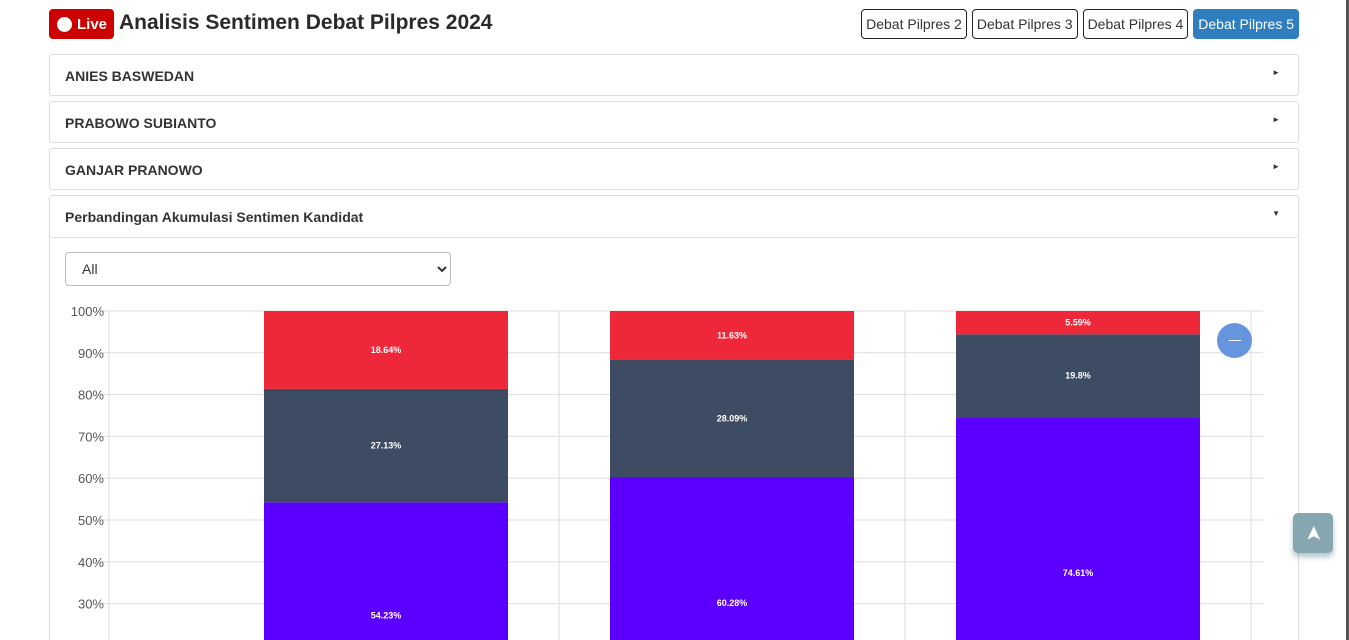 This screenshot has height=640, width=1349. Describe the element at coordinates (91, 562) in the screenshot. I see `y-tick-label: 40%` at that location.